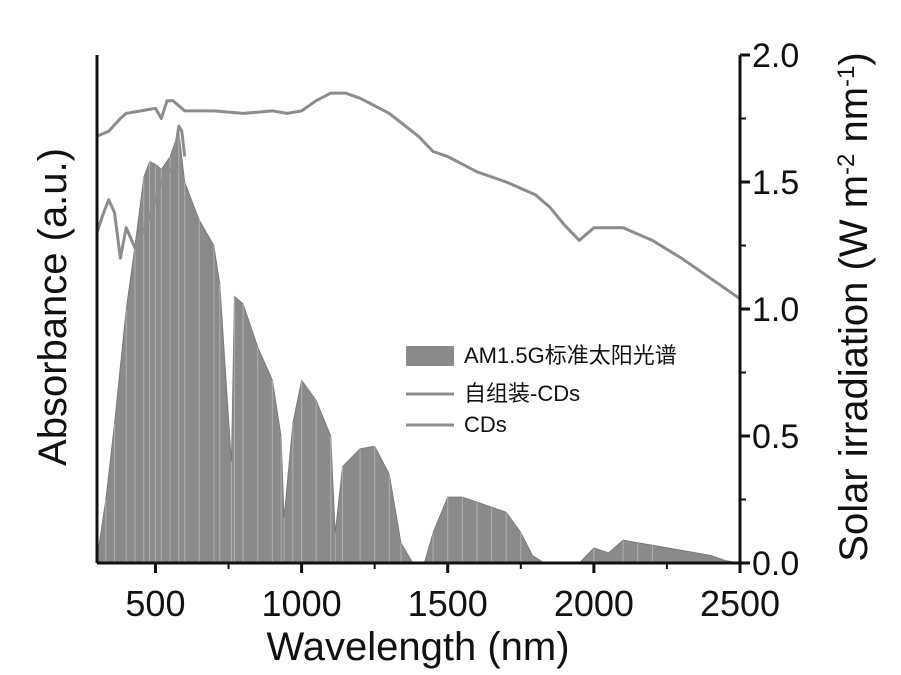  What do you see at coordinates (775, 310) in the screenshot?
I see `y-right-tick-label: 1.0` at bounding box center [775, 310].